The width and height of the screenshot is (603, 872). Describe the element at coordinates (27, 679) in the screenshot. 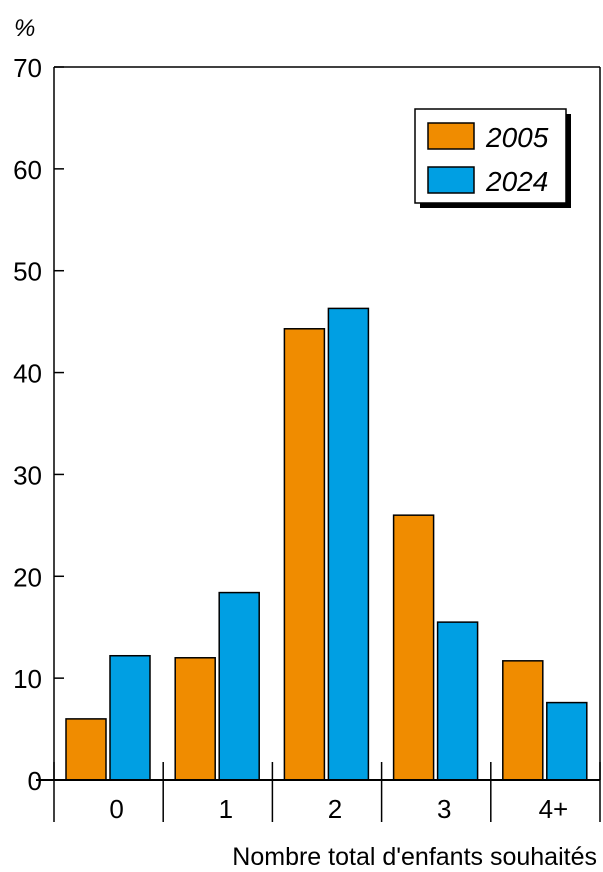

I see `y-tick-label: 10` at that location.